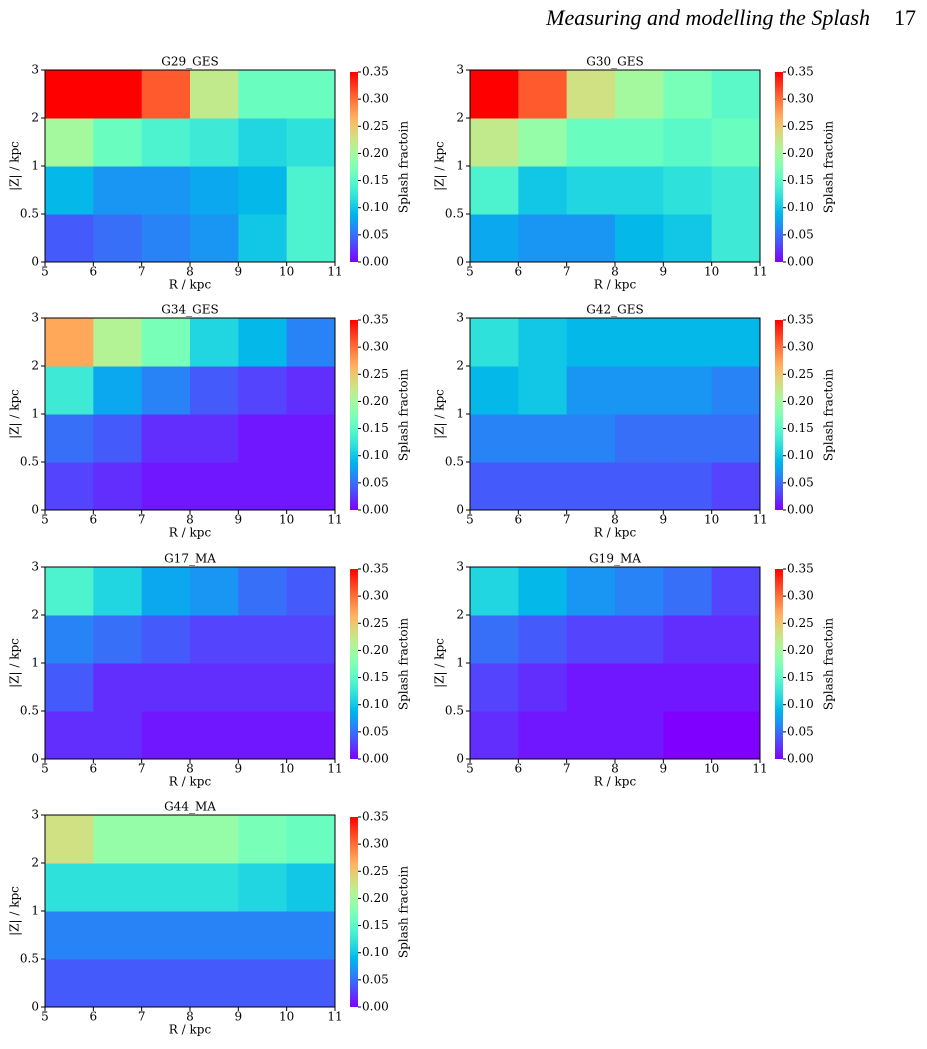 The height and width of the screenshot is (1049, 927). What do you see at coordinates (189, 62) in the screenshot?
I see `chart-title: G29_GES` at bounding box center [189, 62].